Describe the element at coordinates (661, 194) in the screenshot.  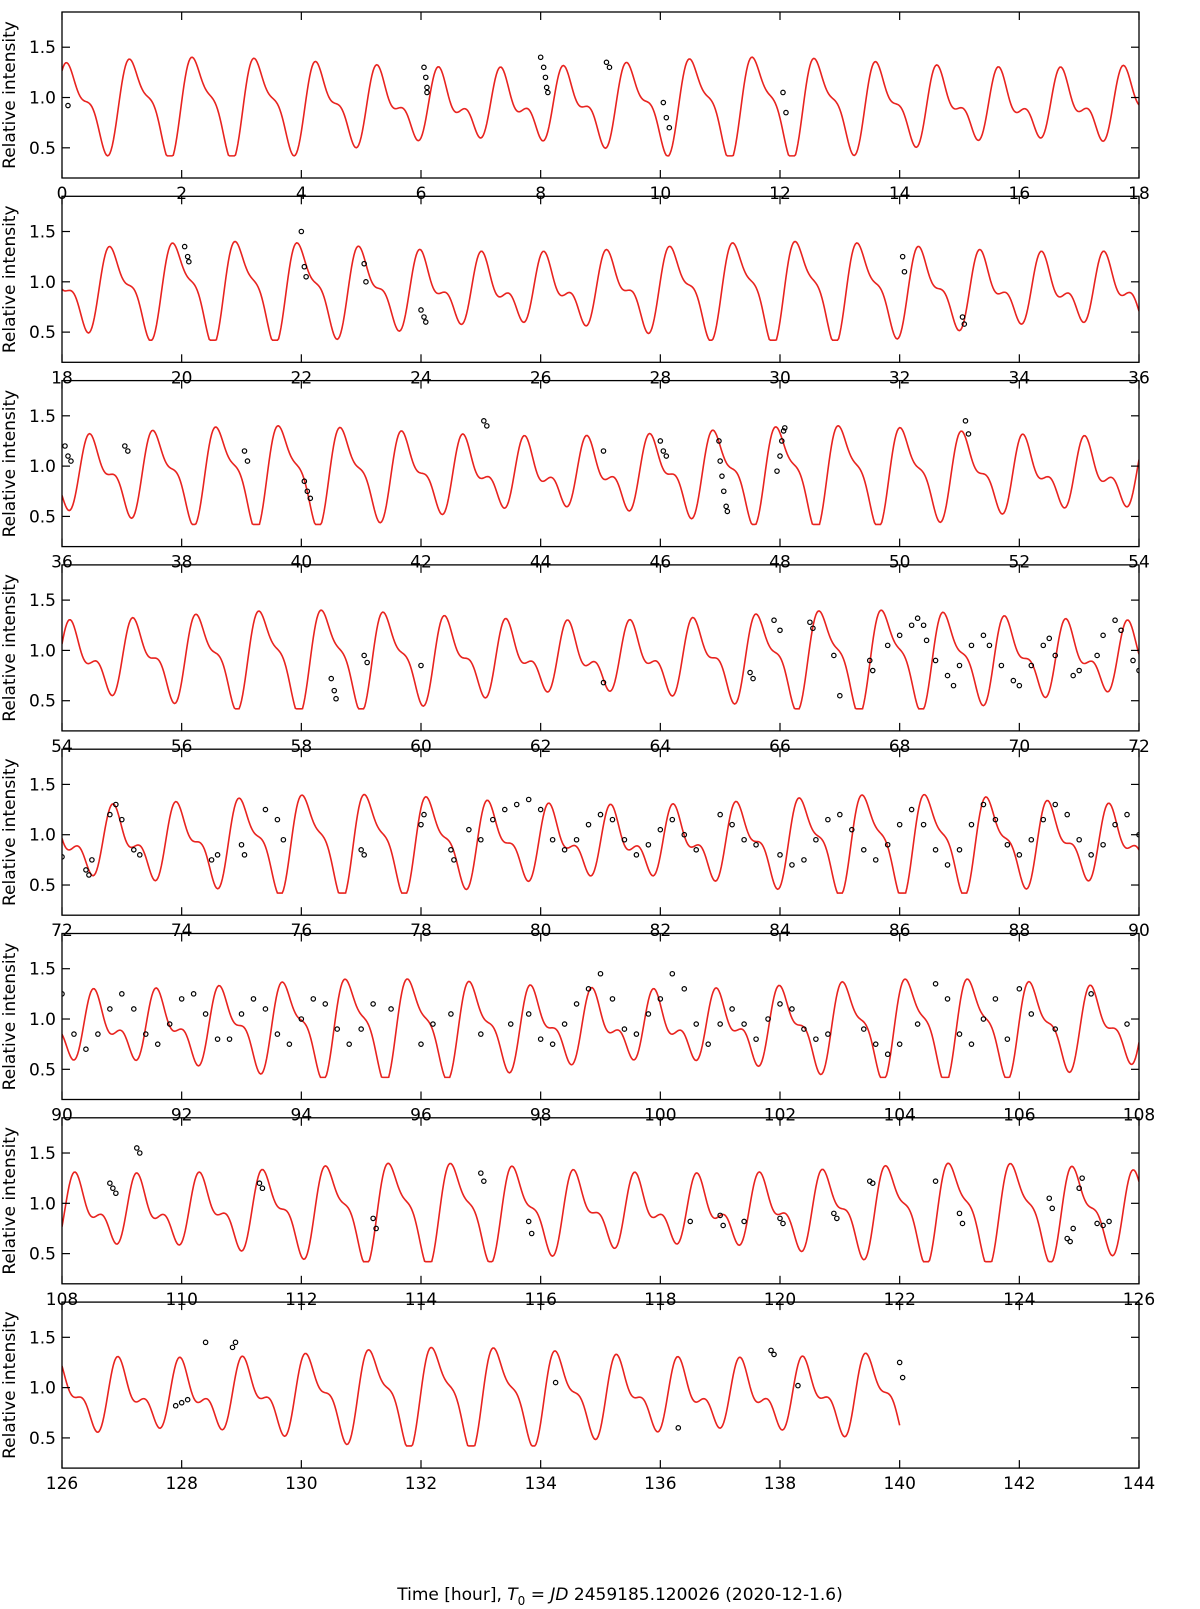
I see `x-tick-label: 10` at that location.